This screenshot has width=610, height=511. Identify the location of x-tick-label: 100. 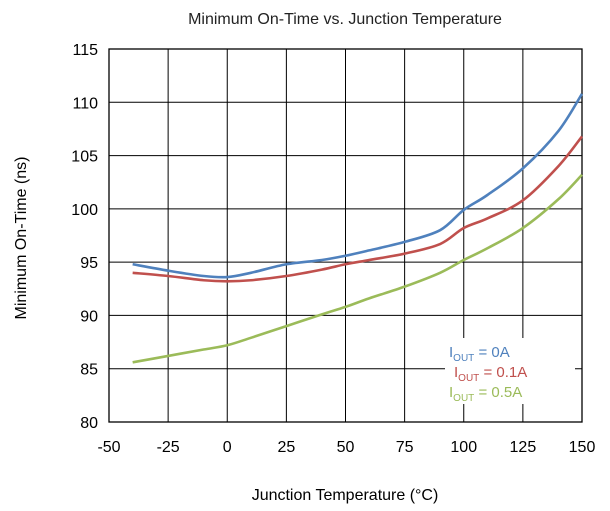
(463, 447).